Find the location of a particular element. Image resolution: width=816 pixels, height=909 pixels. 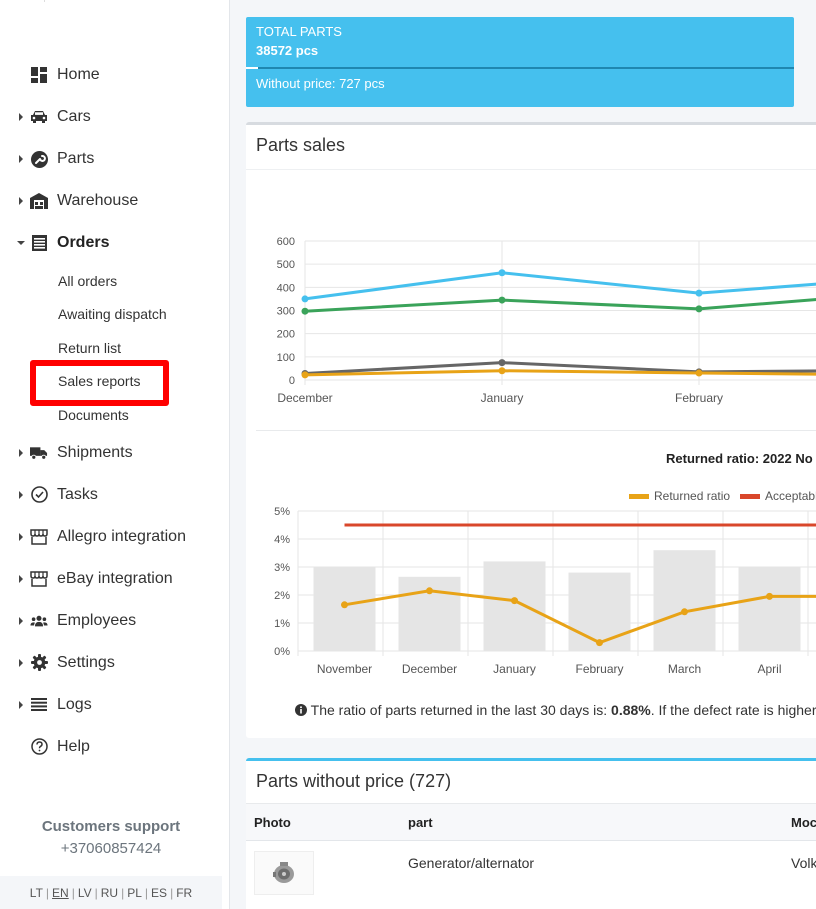

subnav-item-sales-reports: Sales reports is located at coordinates (115, 382).